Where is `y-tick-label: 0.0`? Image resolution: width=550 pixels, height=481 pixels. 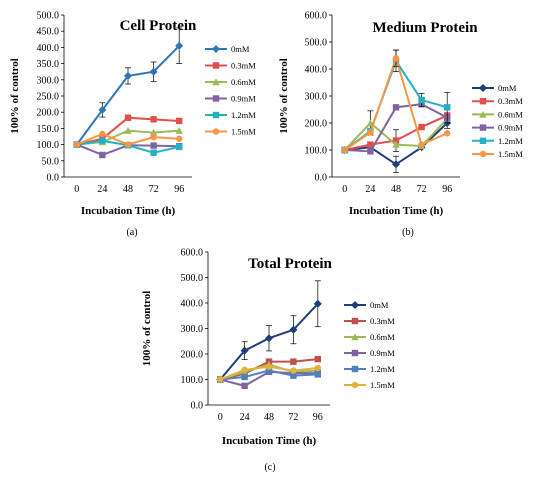 y-tick-label: 0.0 is located at coordinates (321, 178).